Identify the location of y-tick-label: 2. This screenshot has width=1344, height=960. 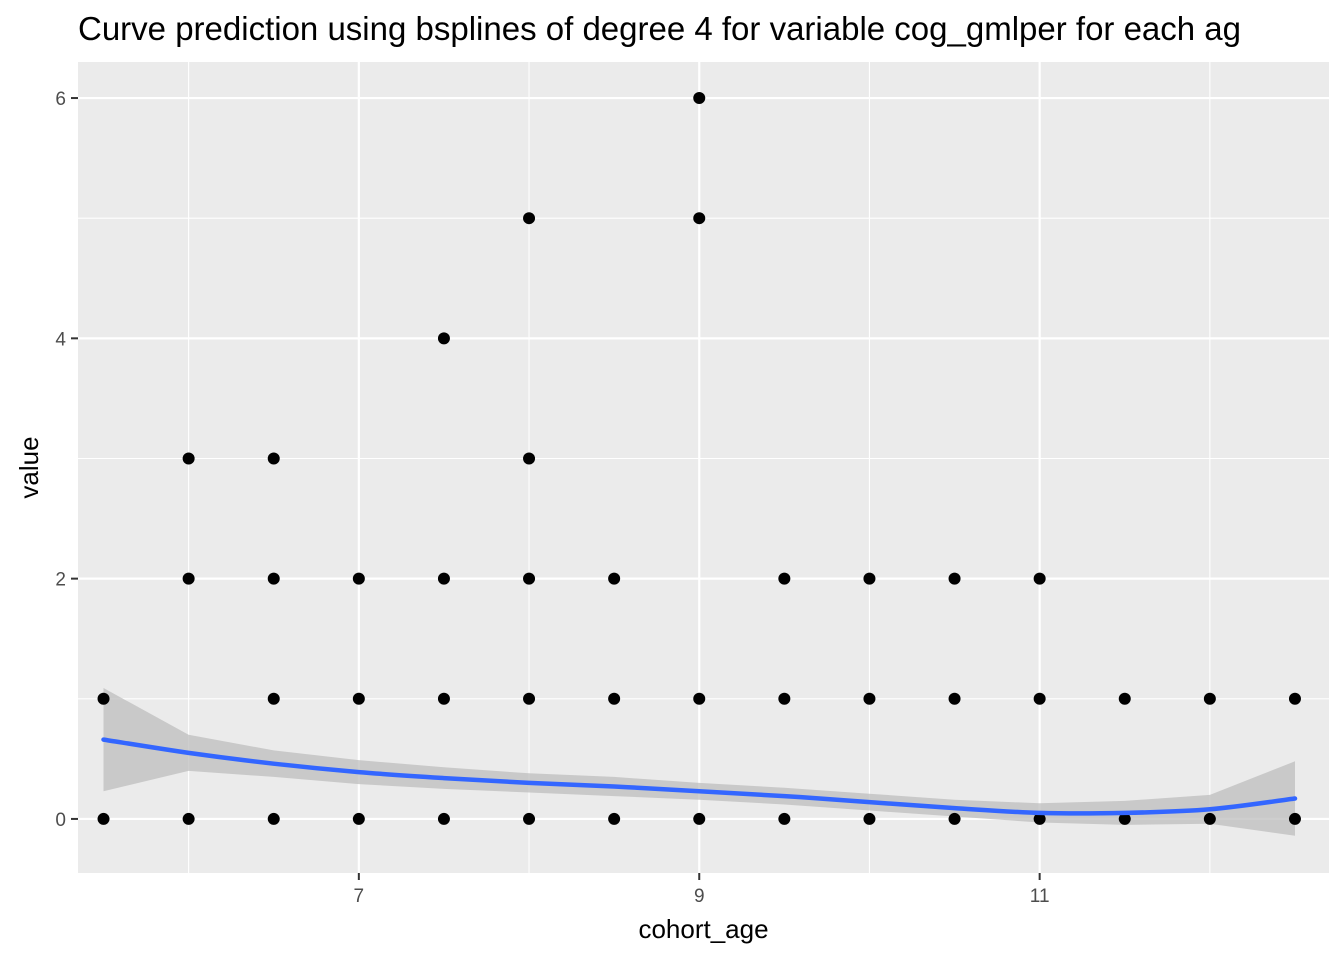
(60, 580).